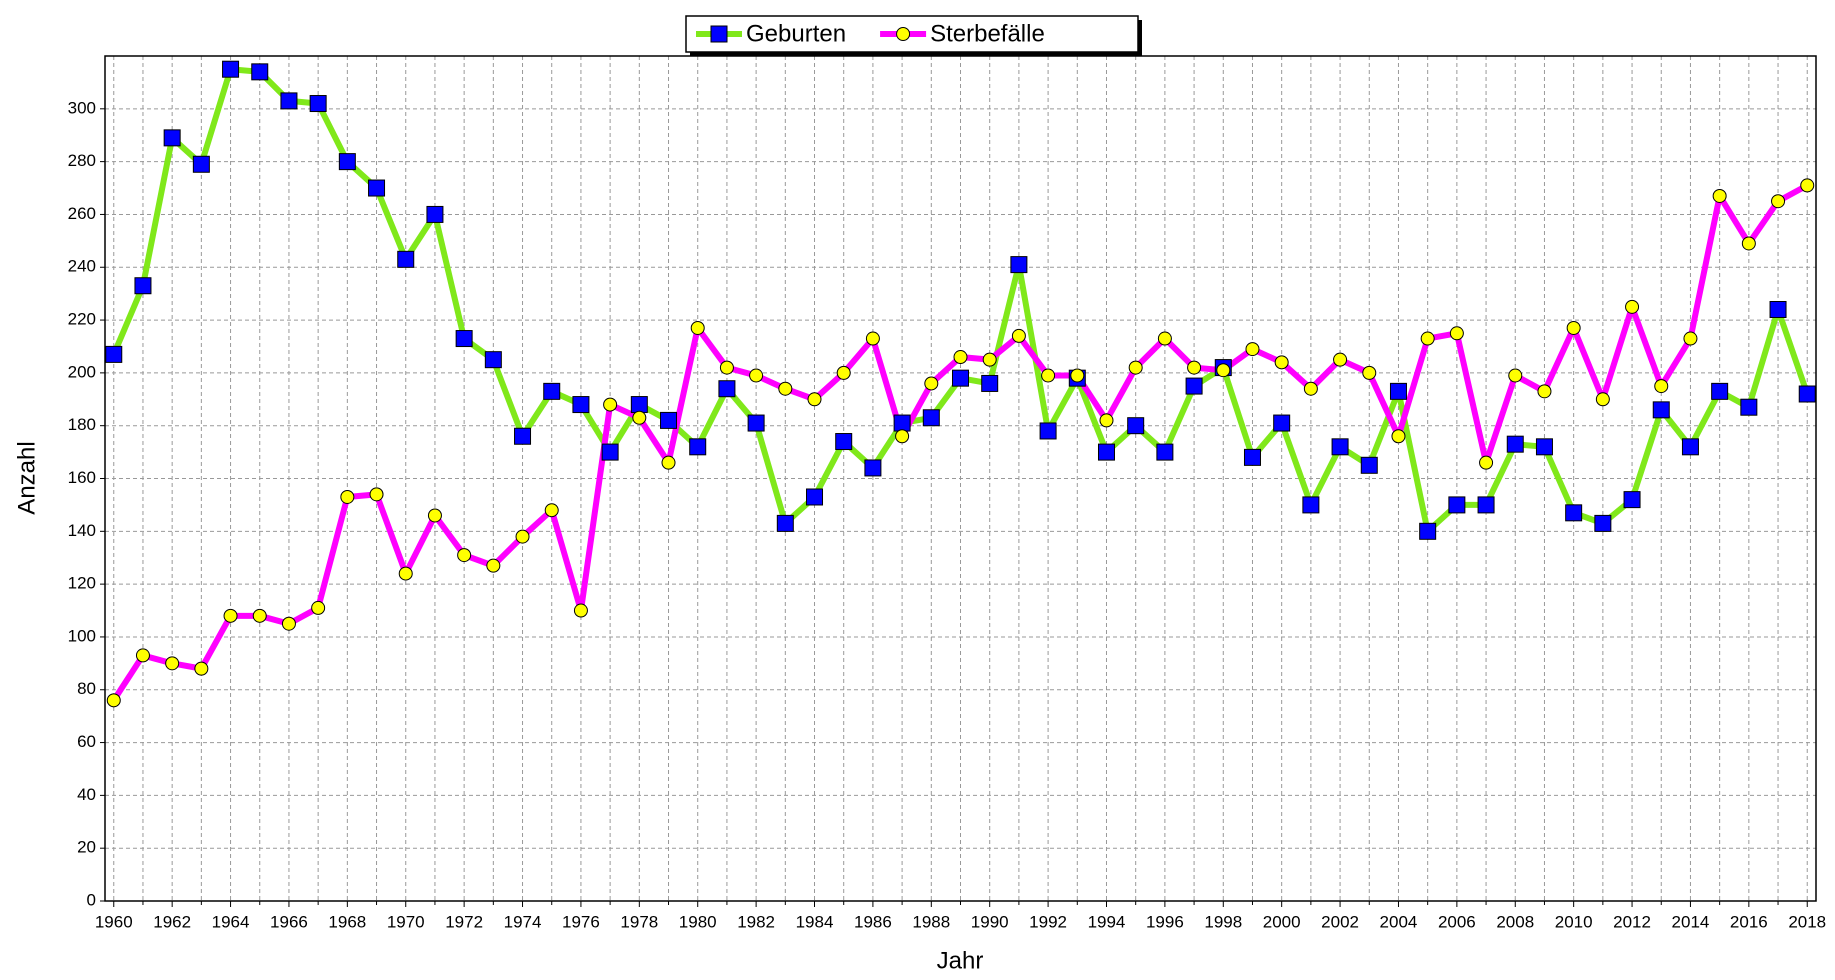 This screenshot has height=980, width=1835. Describe the element at coordinates (464, 921) in the screenshot. I see `x-tick-label: 1972` at that location.